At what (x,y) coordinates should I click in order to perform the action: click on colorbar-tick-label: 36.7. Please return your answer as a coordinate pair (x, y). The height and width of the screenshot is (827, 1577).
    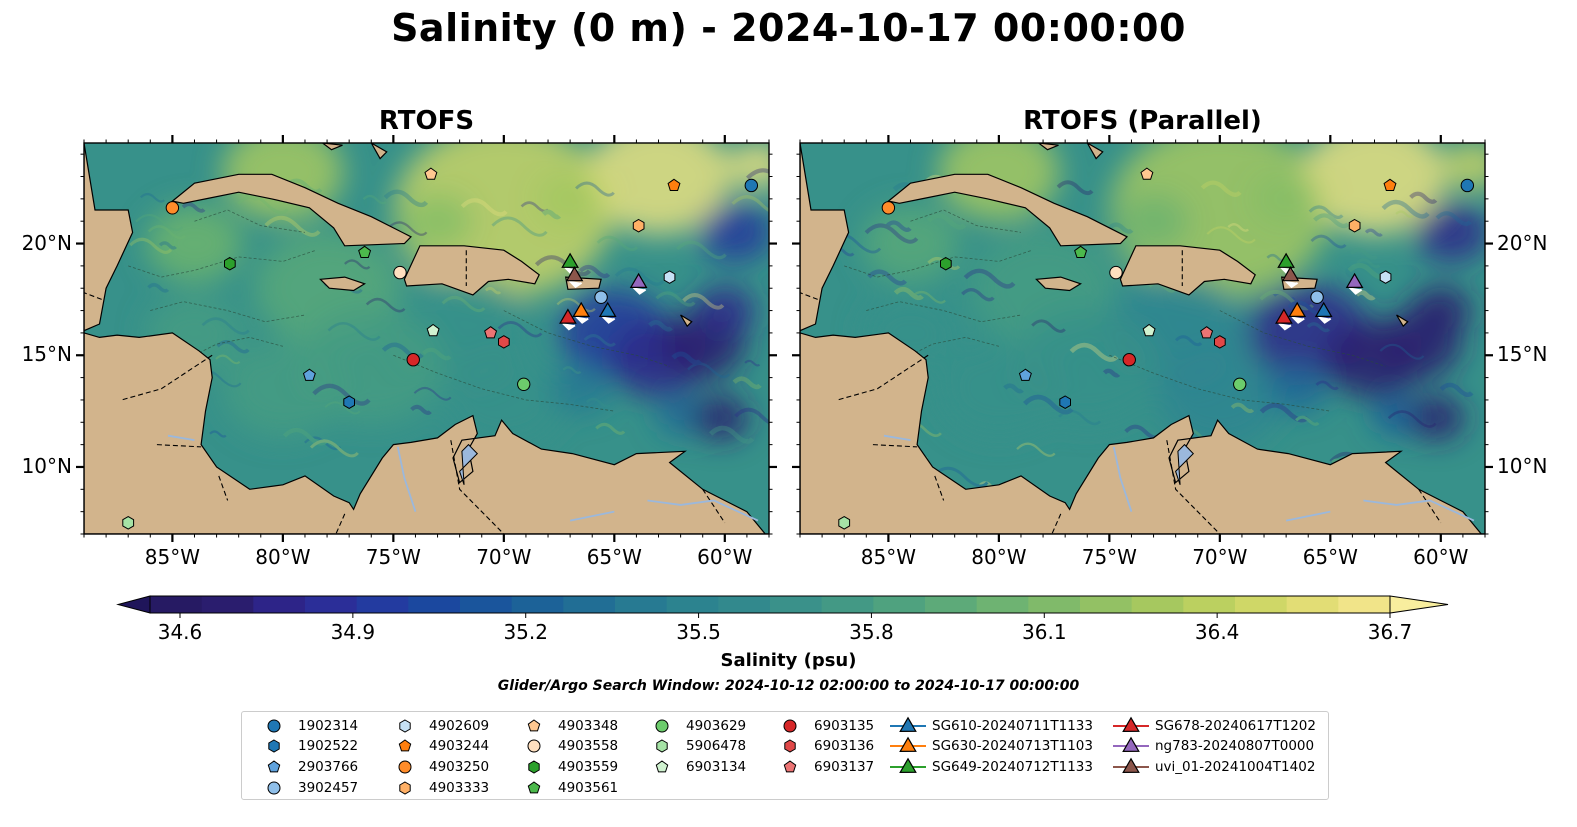
    Looking at the image, I should click on (1390, 632).